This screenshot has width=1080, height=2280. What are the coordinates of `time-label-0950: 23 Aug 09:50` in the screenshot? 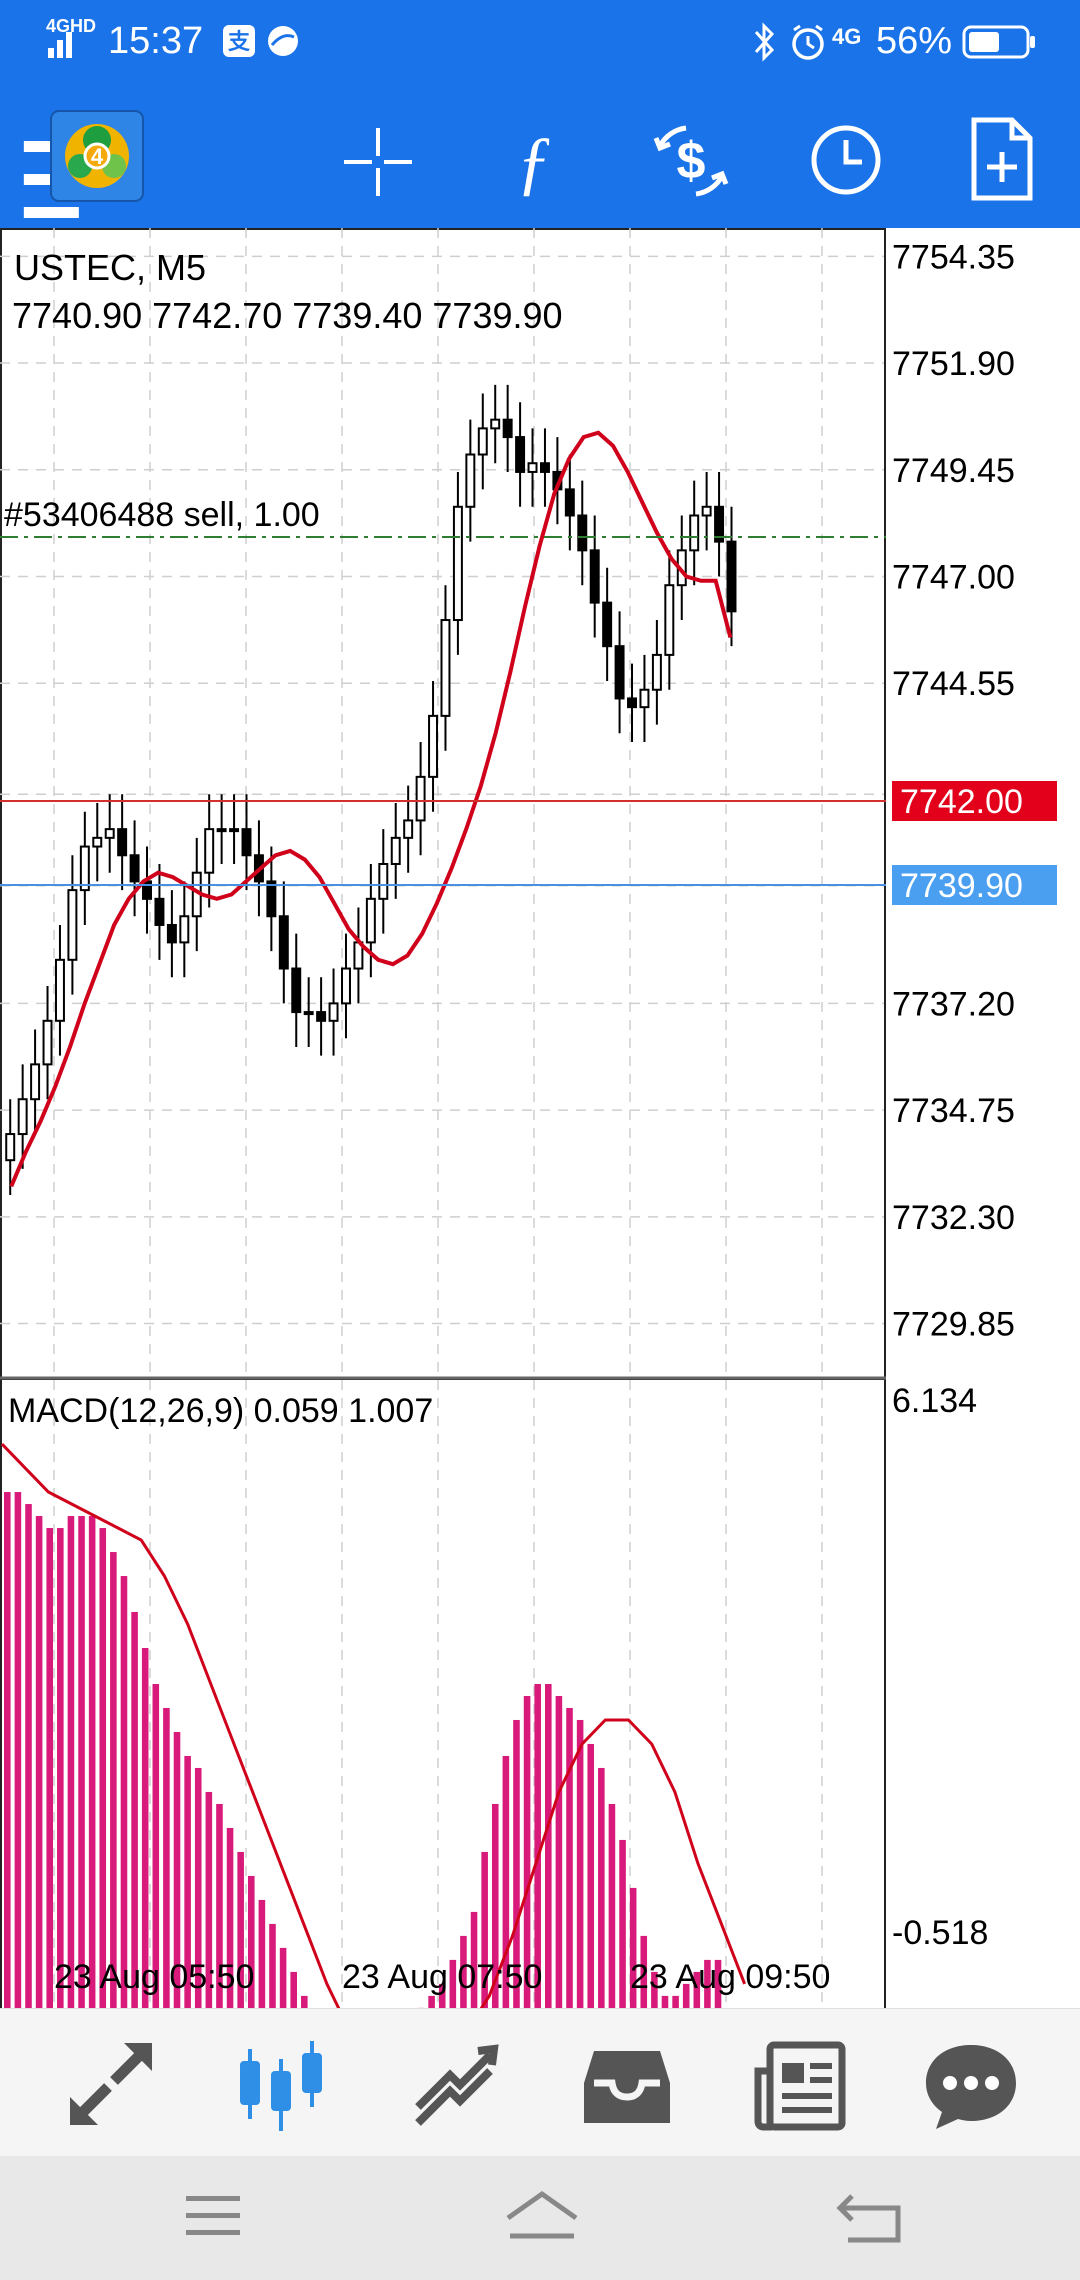 It's located at (730, 1977).